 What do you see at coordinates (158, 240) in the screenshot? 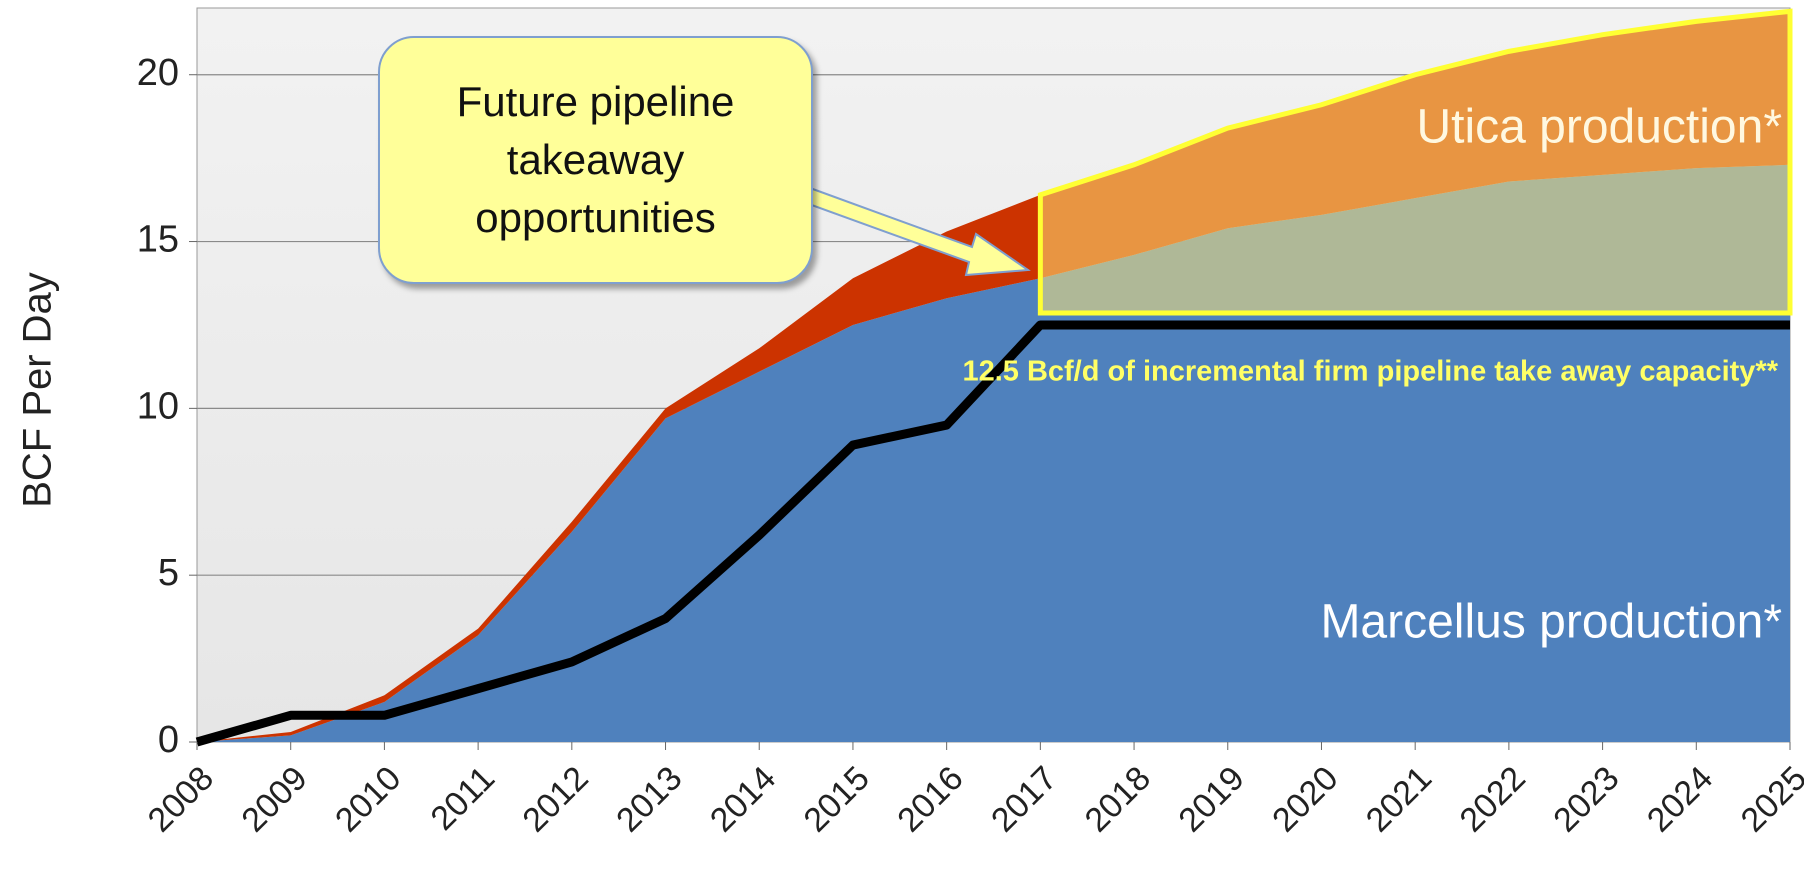
I see `y-tick-label: 15` at bounding box center [158, 240].